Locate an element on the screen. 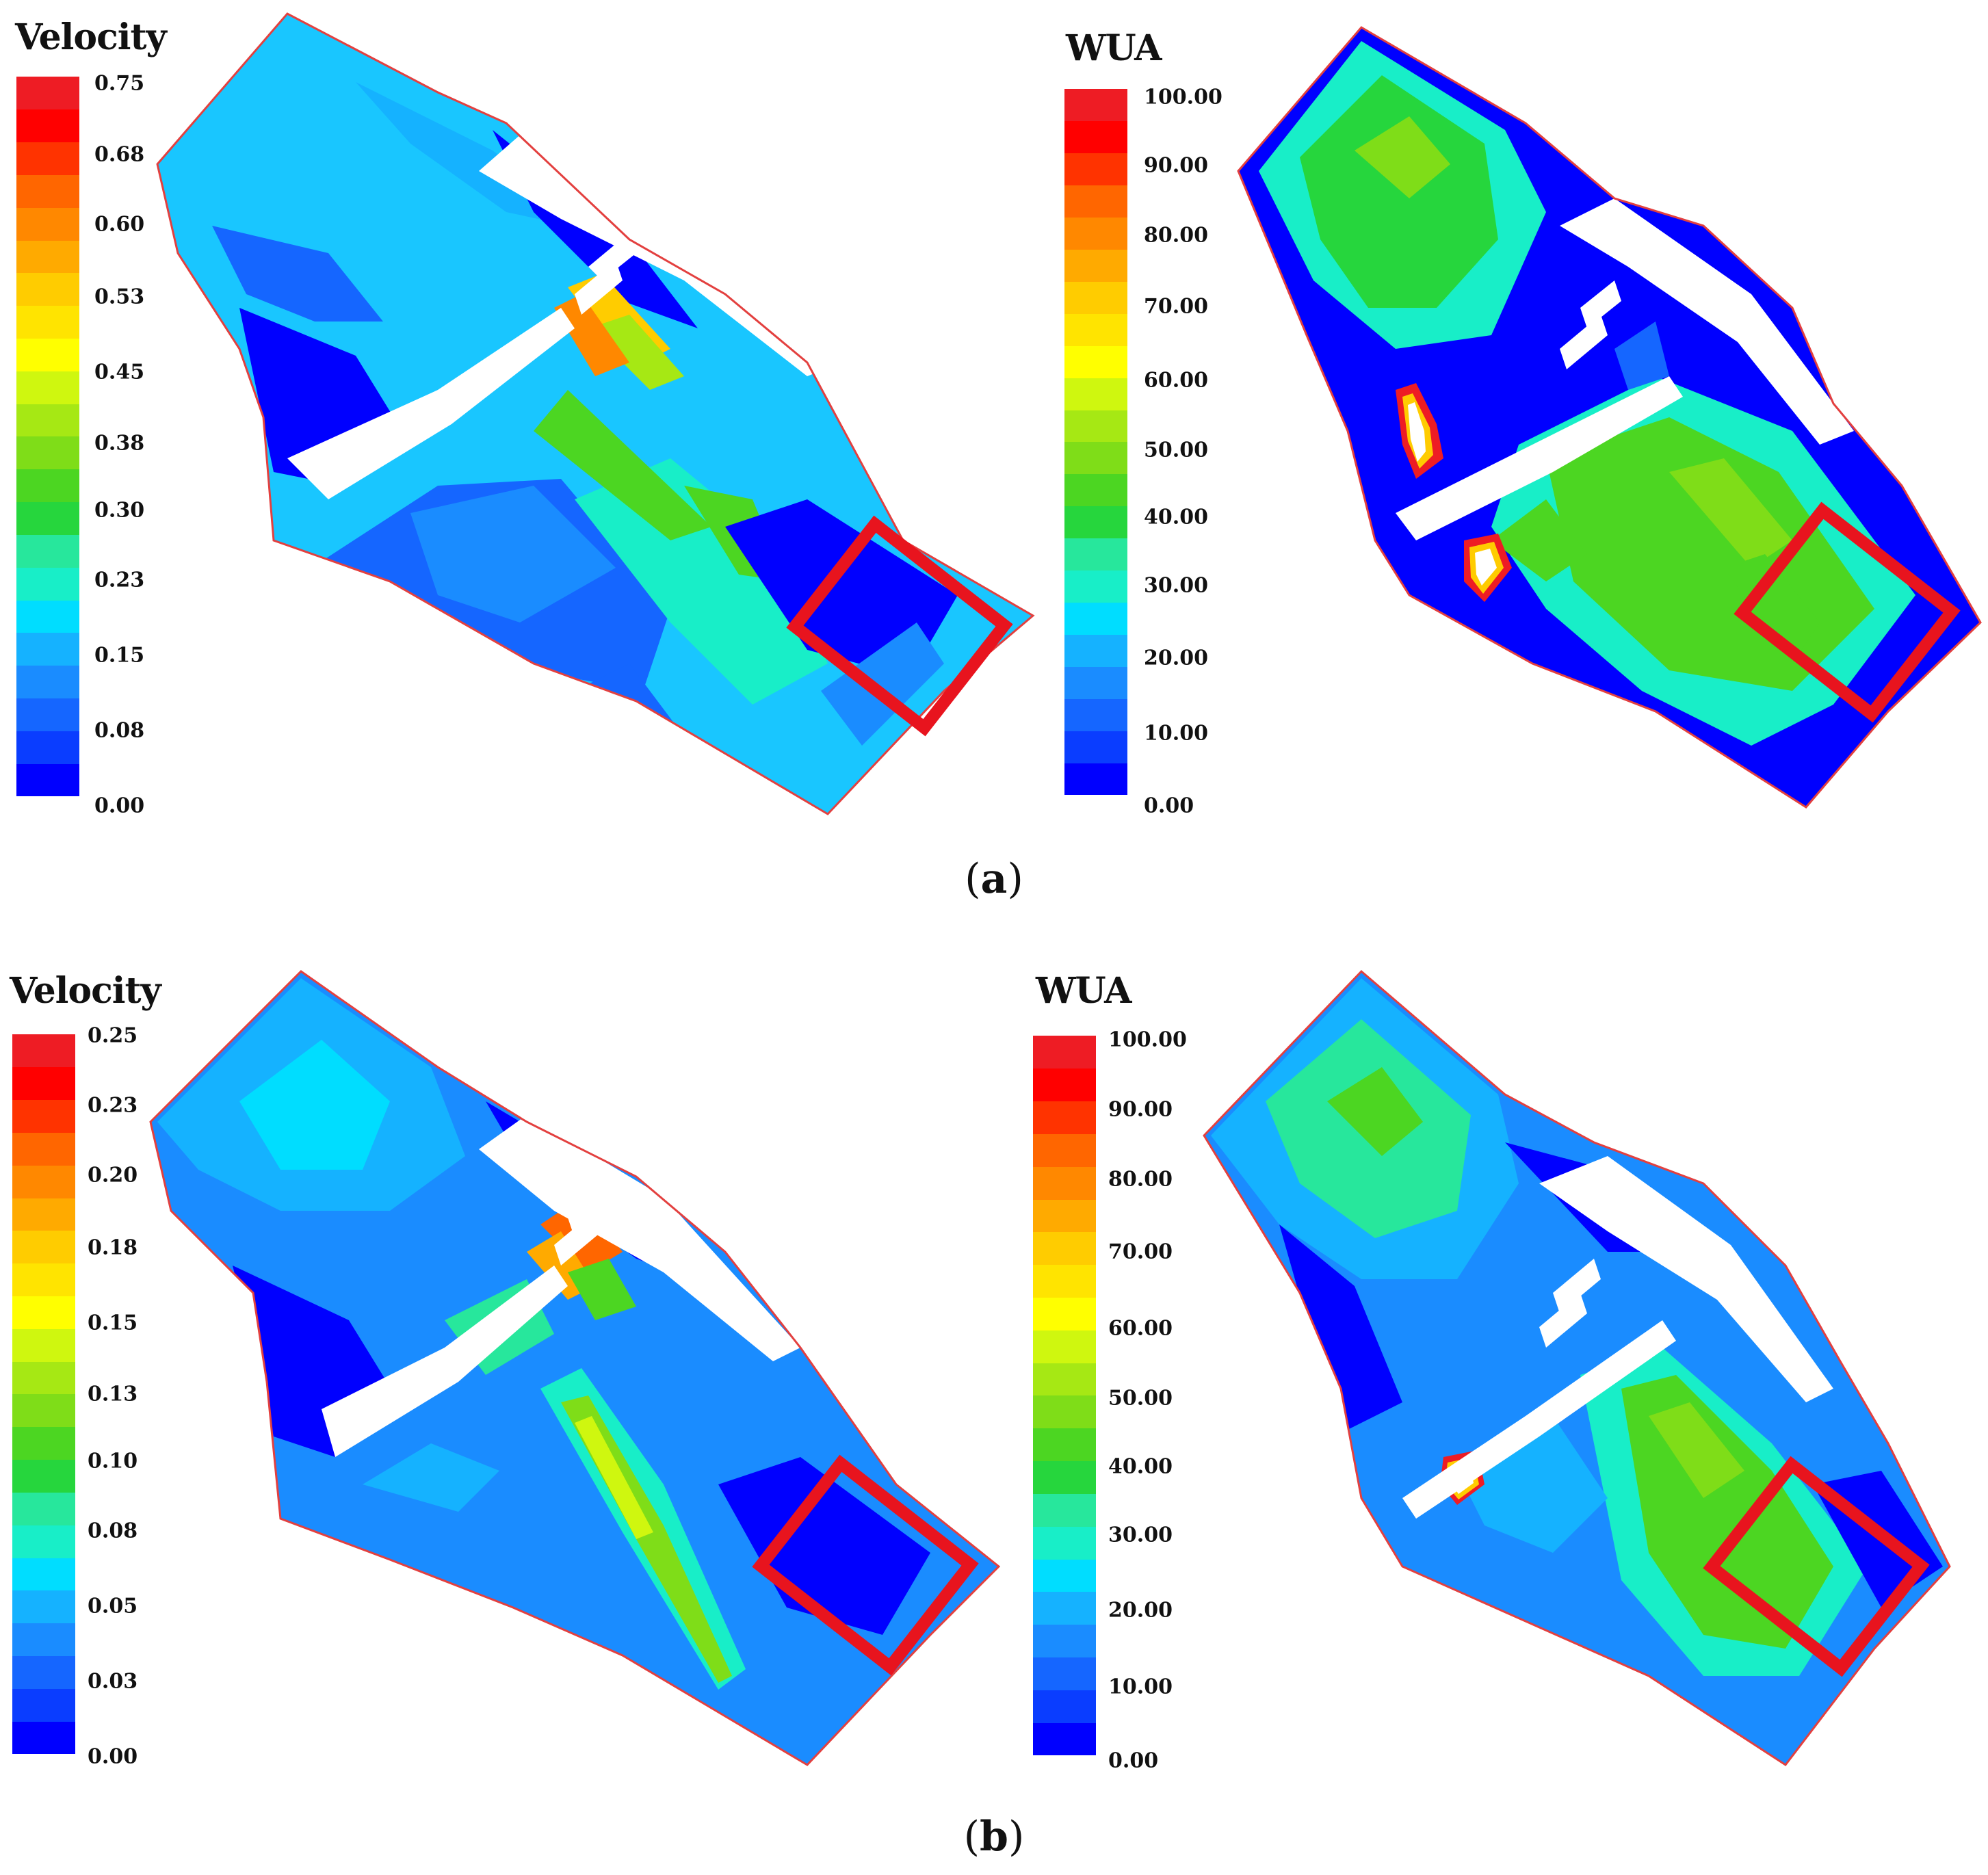 The height and width of the screenshot is (1875, 1988). wua-tick: 90.00 is located at coordinates (1176, 165).